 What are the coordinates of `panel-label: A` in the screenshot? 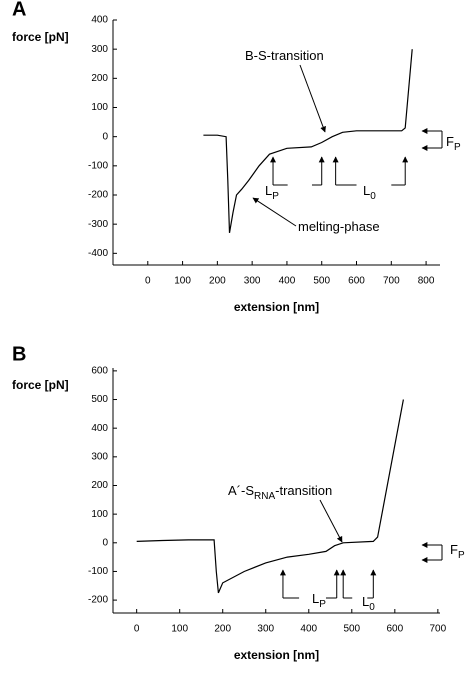 It's located at (19, 10).